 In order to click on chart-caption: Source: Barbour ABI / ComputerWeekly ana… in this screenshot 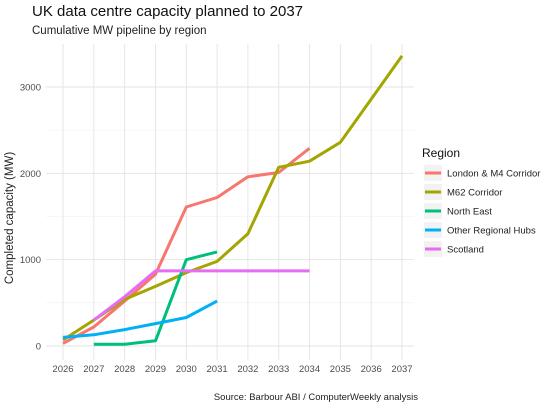, I will do `click(316, 397)`.